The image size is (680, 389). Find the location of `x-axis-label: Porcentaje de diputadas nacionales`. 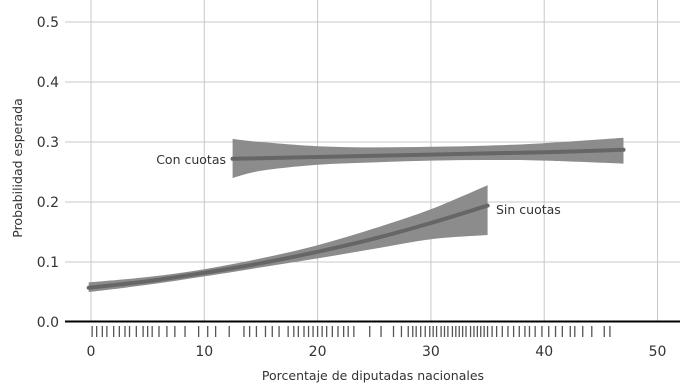

x-axis-label: Porcentaje de diputadas nacionales is located at coordinates (373, 375).